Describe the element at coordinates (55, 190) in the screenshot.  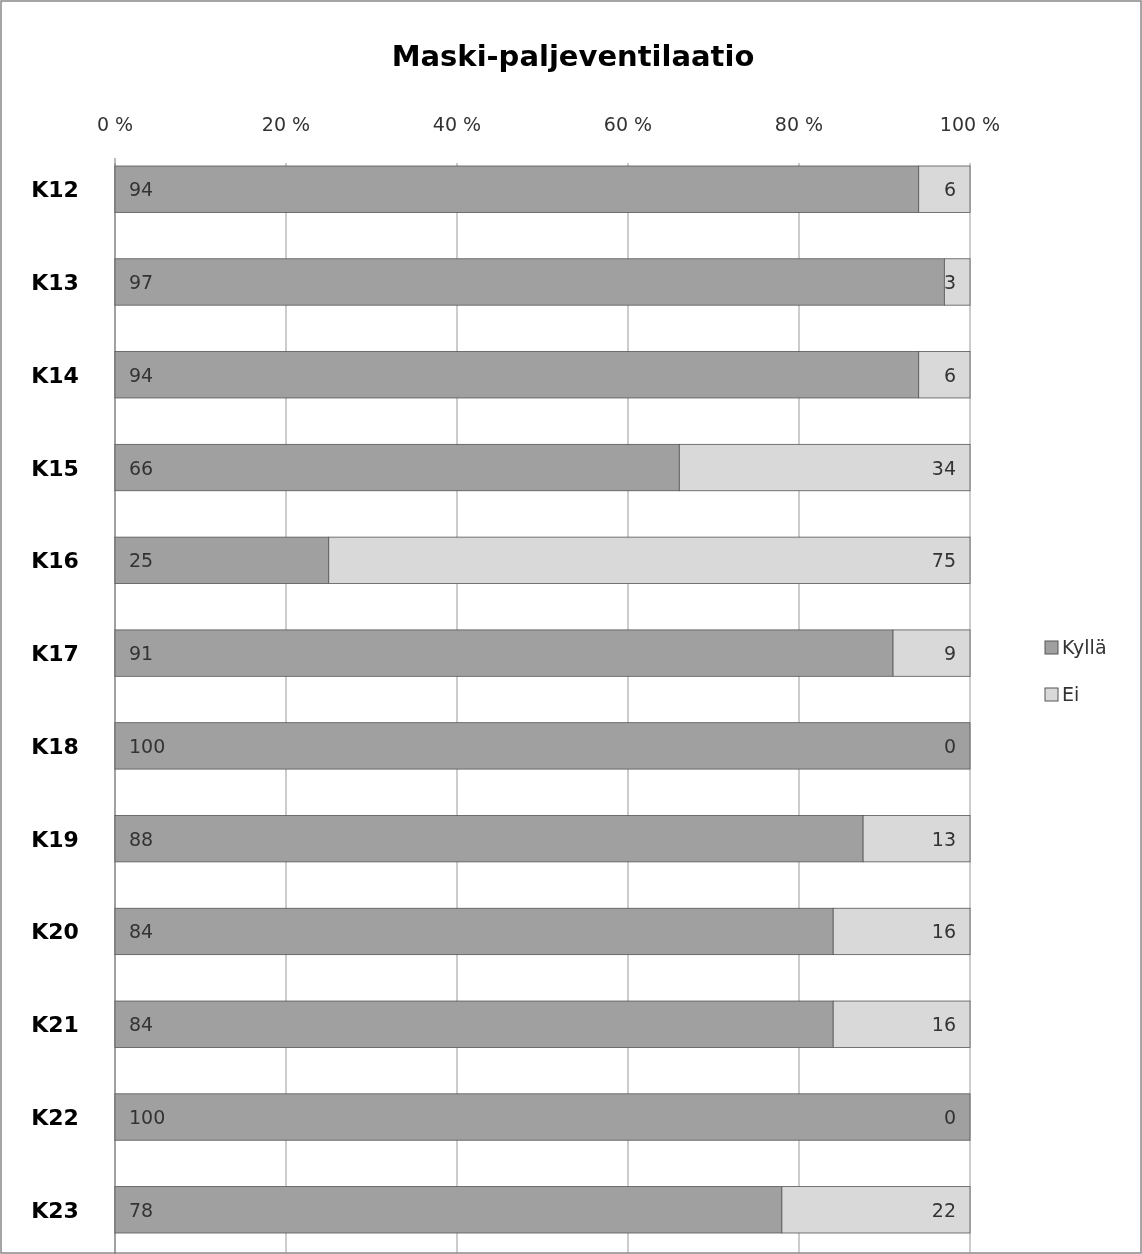
I see `y-tick-label: K12` at that location.